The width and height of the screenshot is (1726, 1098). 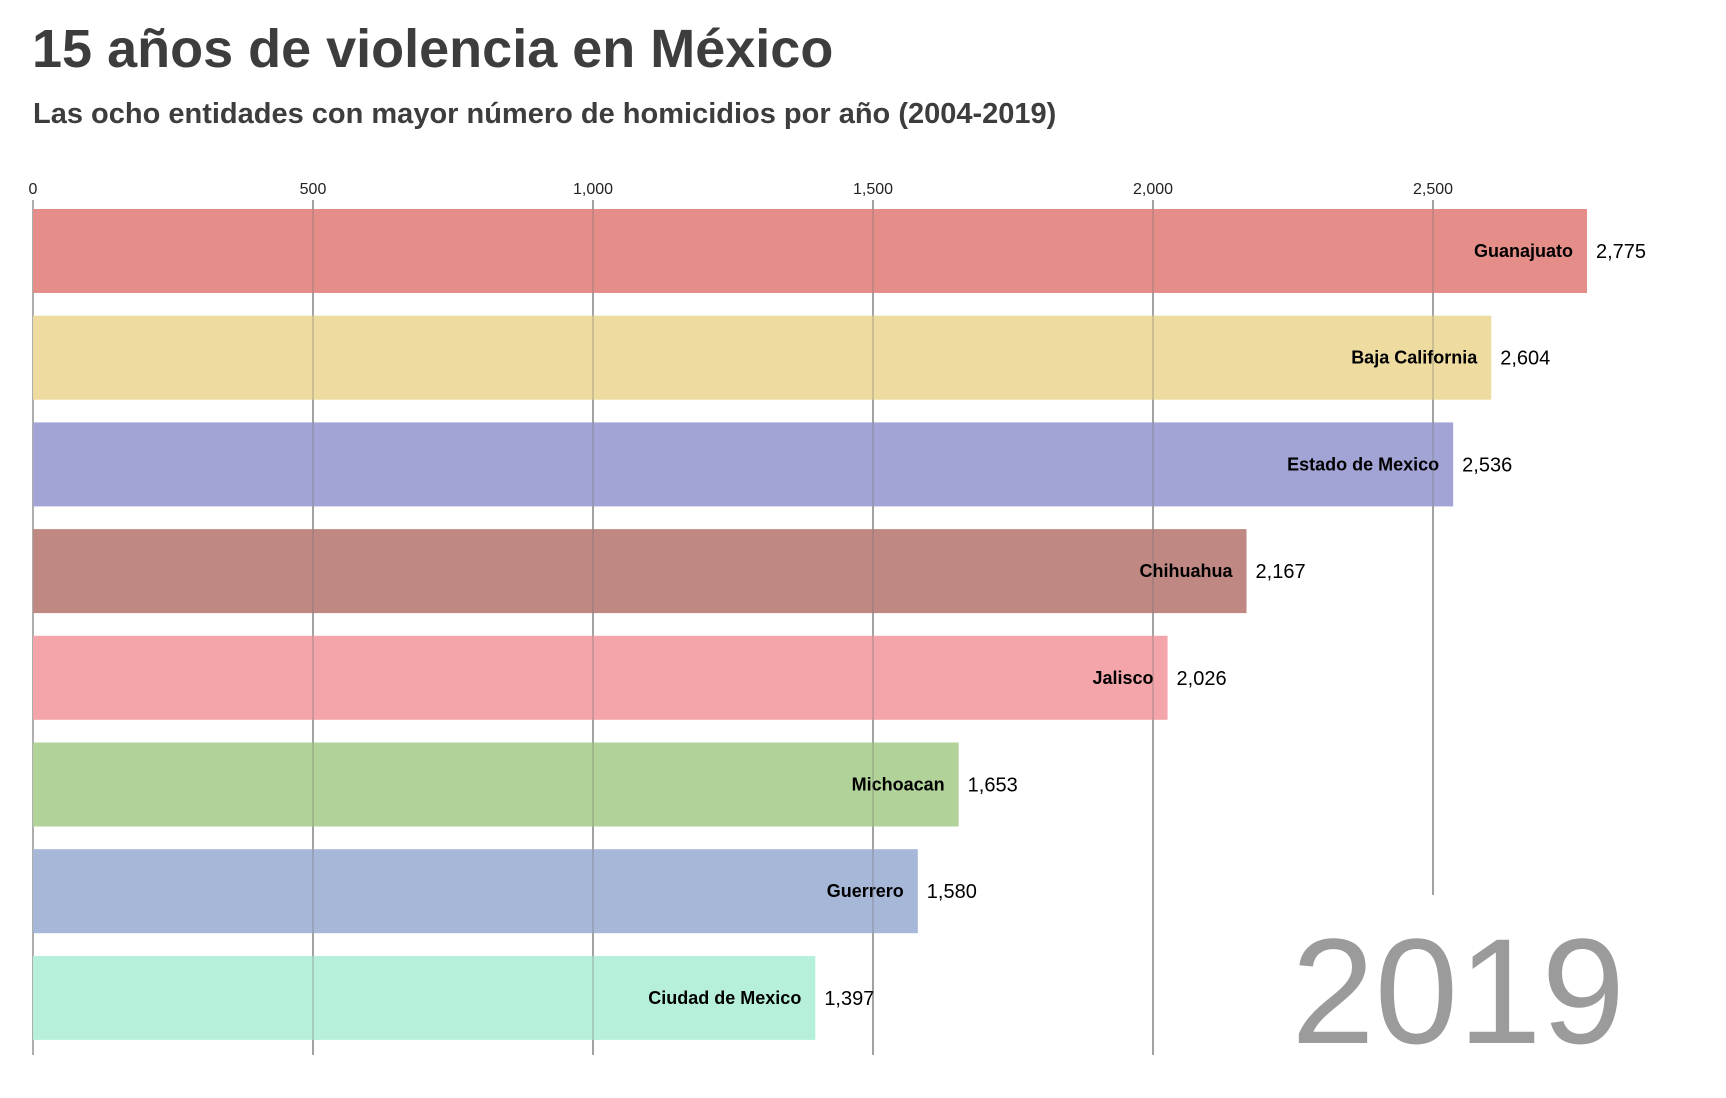 I want to click on x-tick-label: 0, so click(x=33, y=189).